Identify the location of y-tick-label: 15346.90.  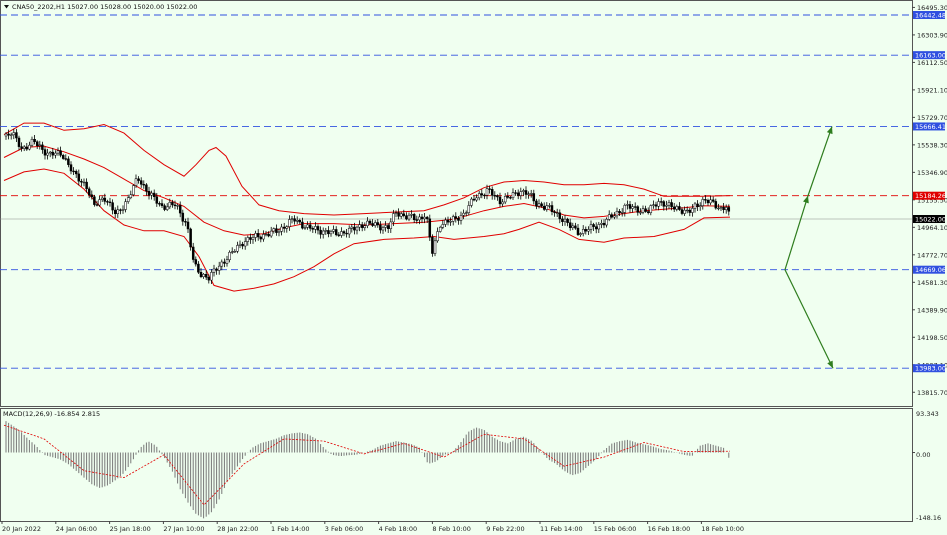
(932, 173).